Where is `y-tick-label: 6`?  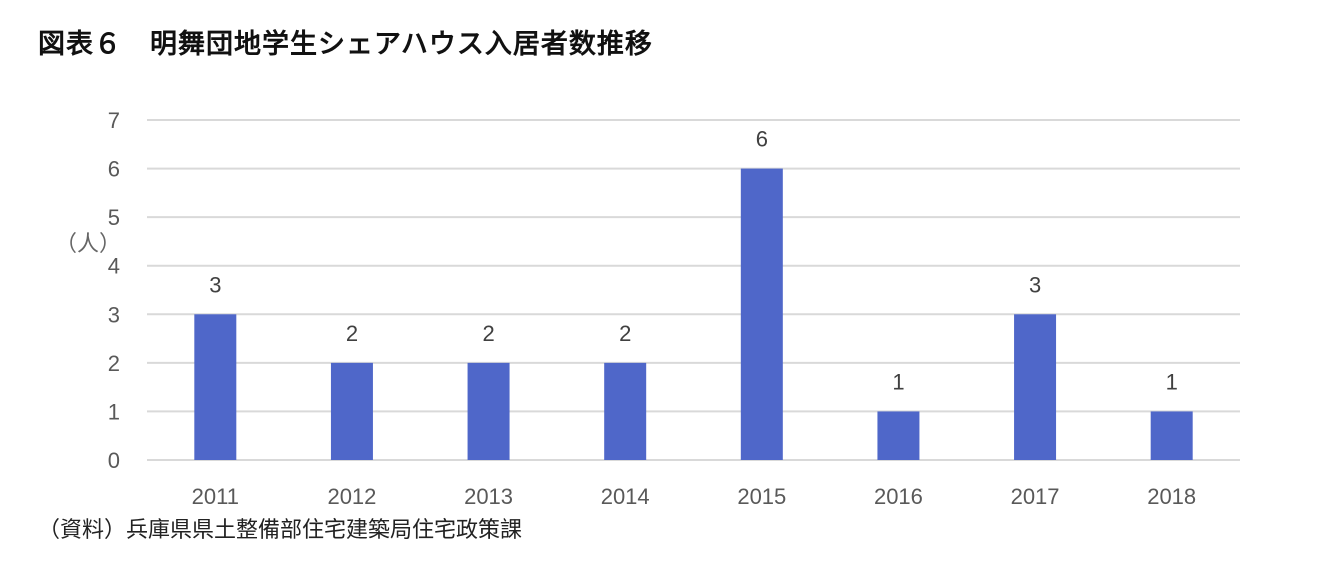
y-tick-label: 6 is located at coordinates (114, 169).